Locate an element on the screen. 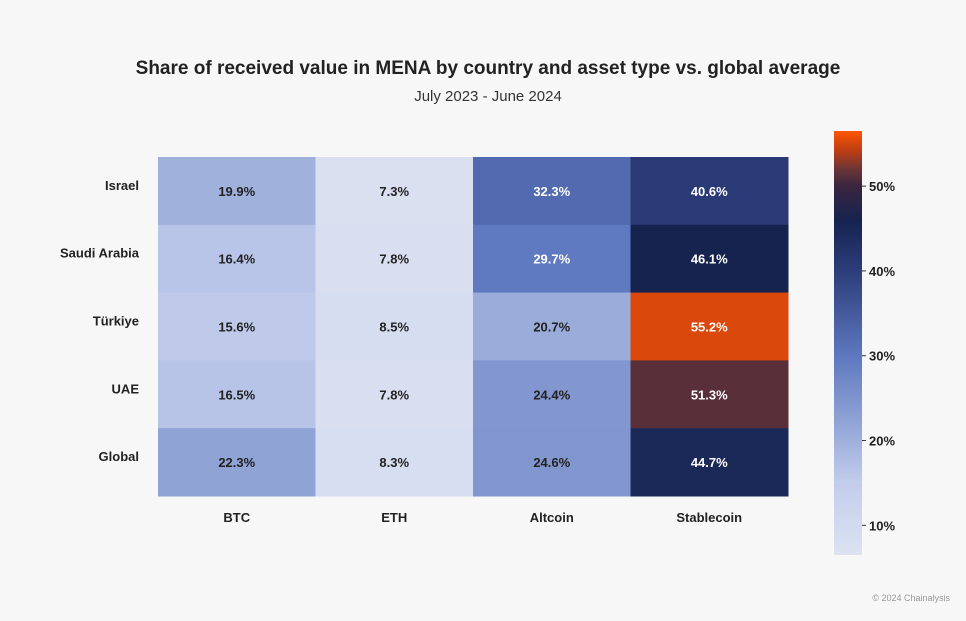  column-label: BTC is located at coordinates (236, 517).